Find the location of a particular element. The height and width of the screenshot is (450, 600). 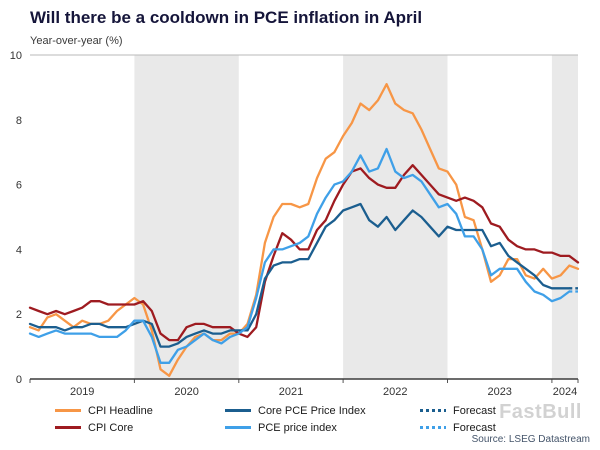

svg-text: 10 is located at coordinates (16, 56).